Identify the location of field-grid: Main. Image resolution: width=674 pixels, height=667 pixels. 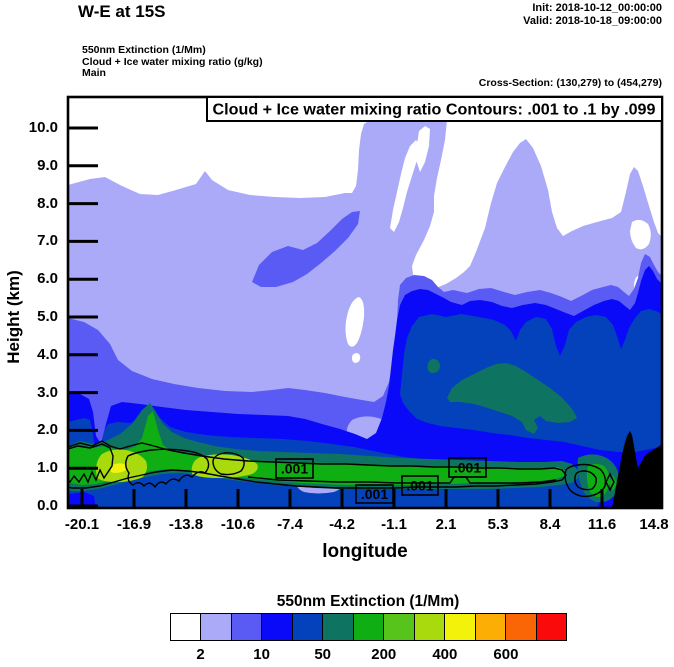
(94, 73).